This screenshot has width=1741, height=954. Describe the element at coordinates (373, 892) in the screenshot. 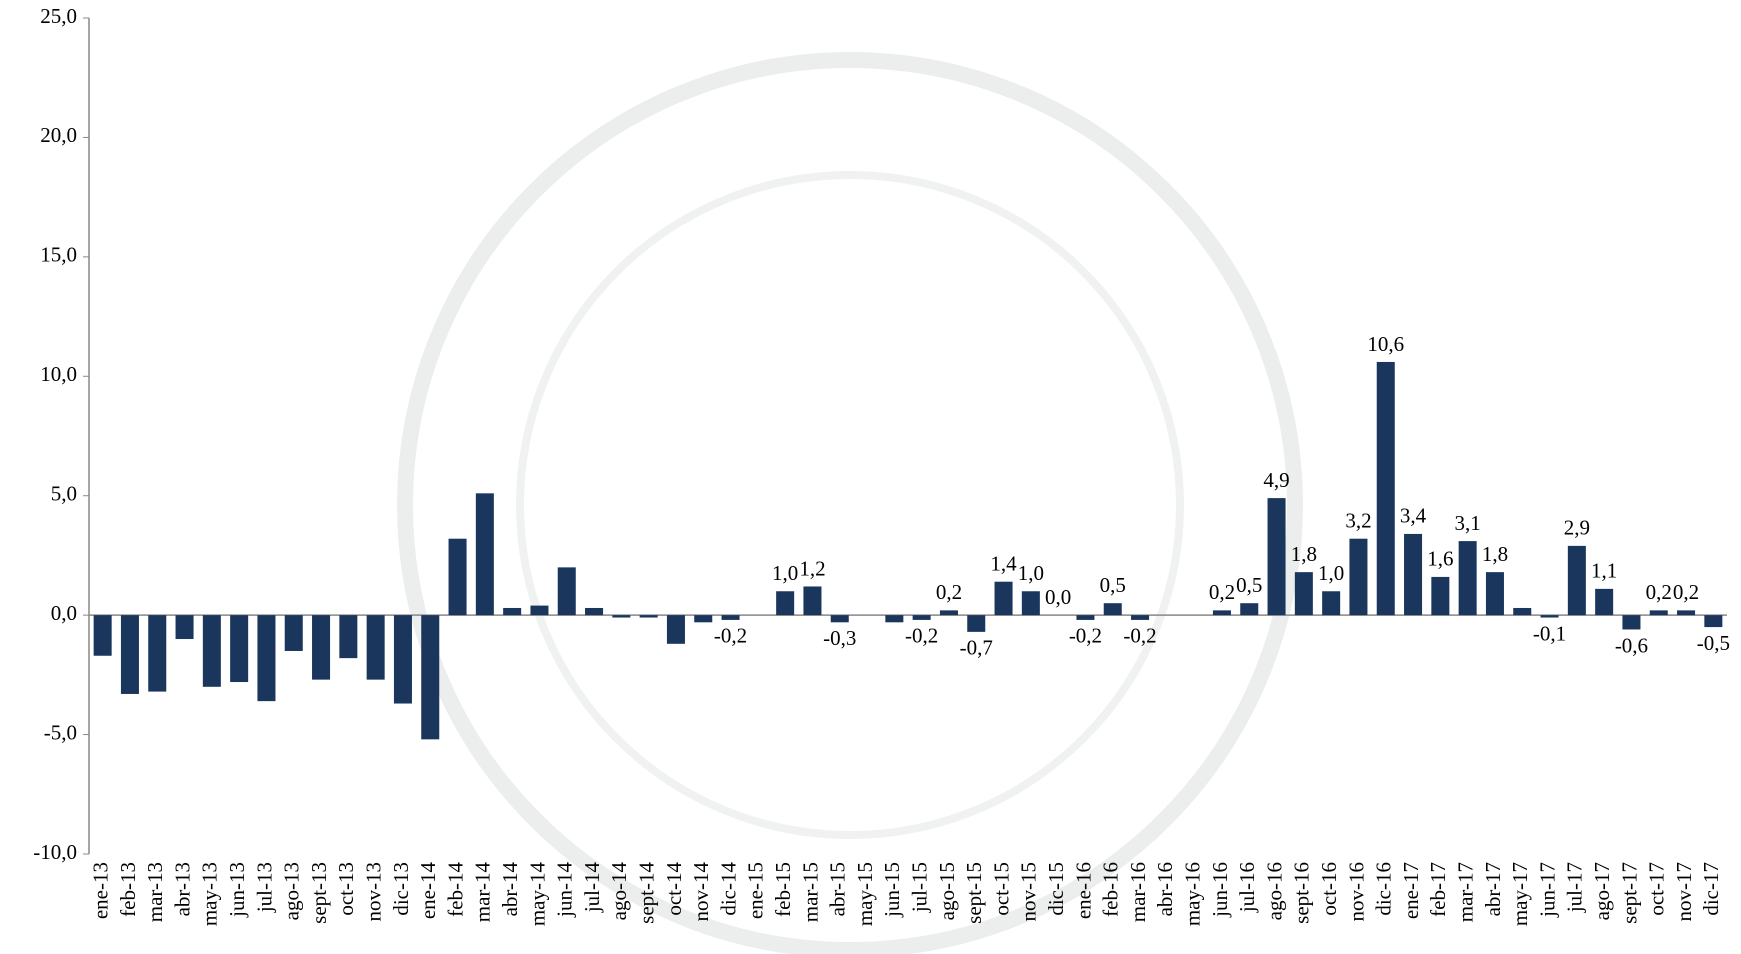

I see `x-tick-label: nov-13` at that location.